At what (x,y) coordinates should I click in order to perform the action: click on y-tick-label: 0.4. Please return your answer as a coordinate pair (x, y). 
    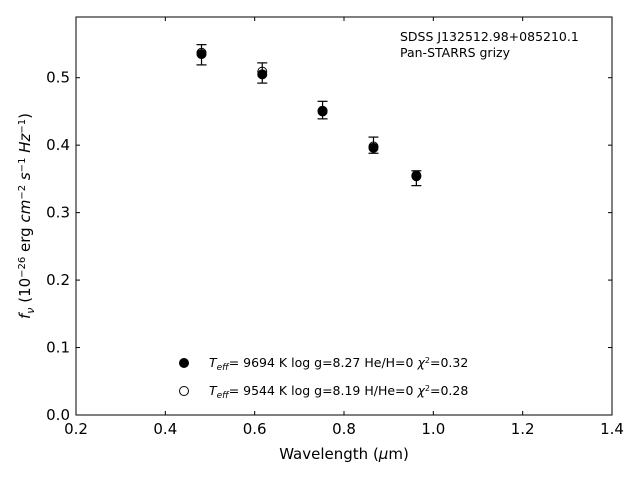
    Looking at the image, I should click on (58, 145).